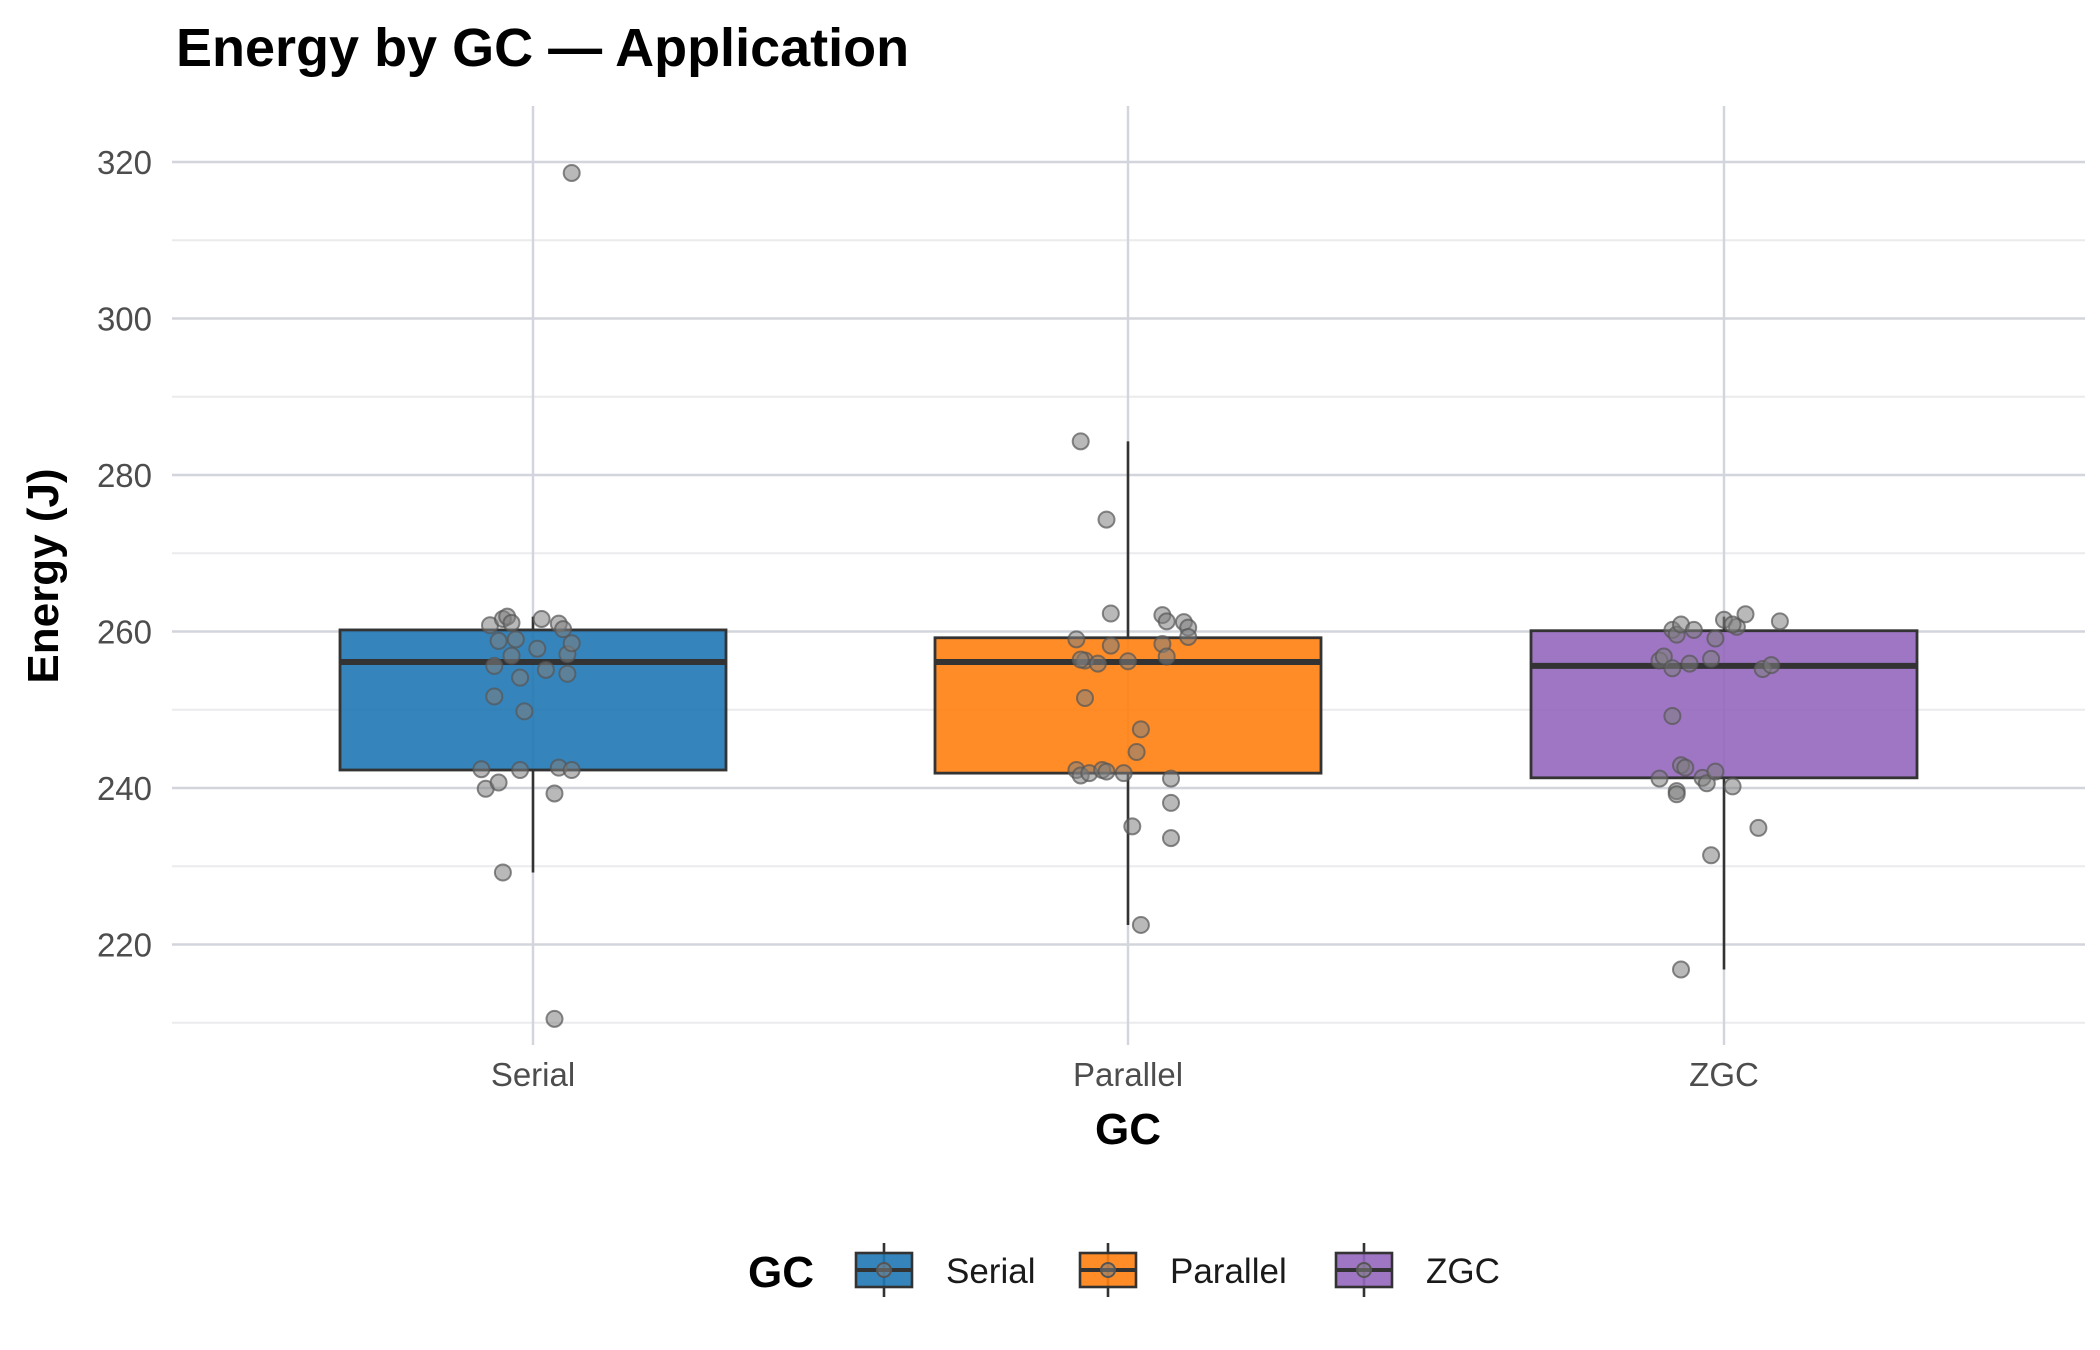  Describe the element at coordinates (1463, 1271) in the screenshot. I see `legend-label: ZGC` at that location.